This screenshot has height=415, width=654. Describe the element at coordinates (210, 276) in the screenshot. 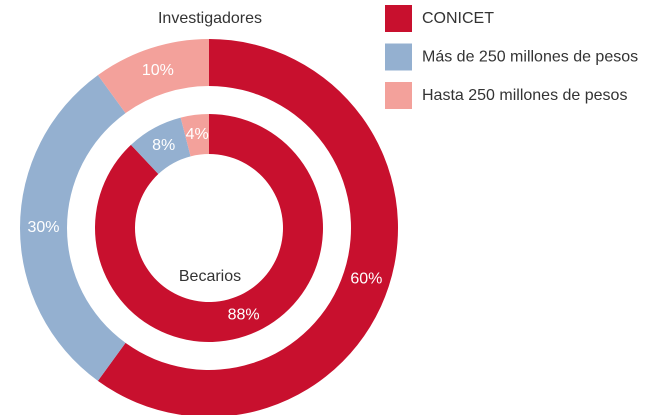

I see `ring-label: Becarios` at that location.